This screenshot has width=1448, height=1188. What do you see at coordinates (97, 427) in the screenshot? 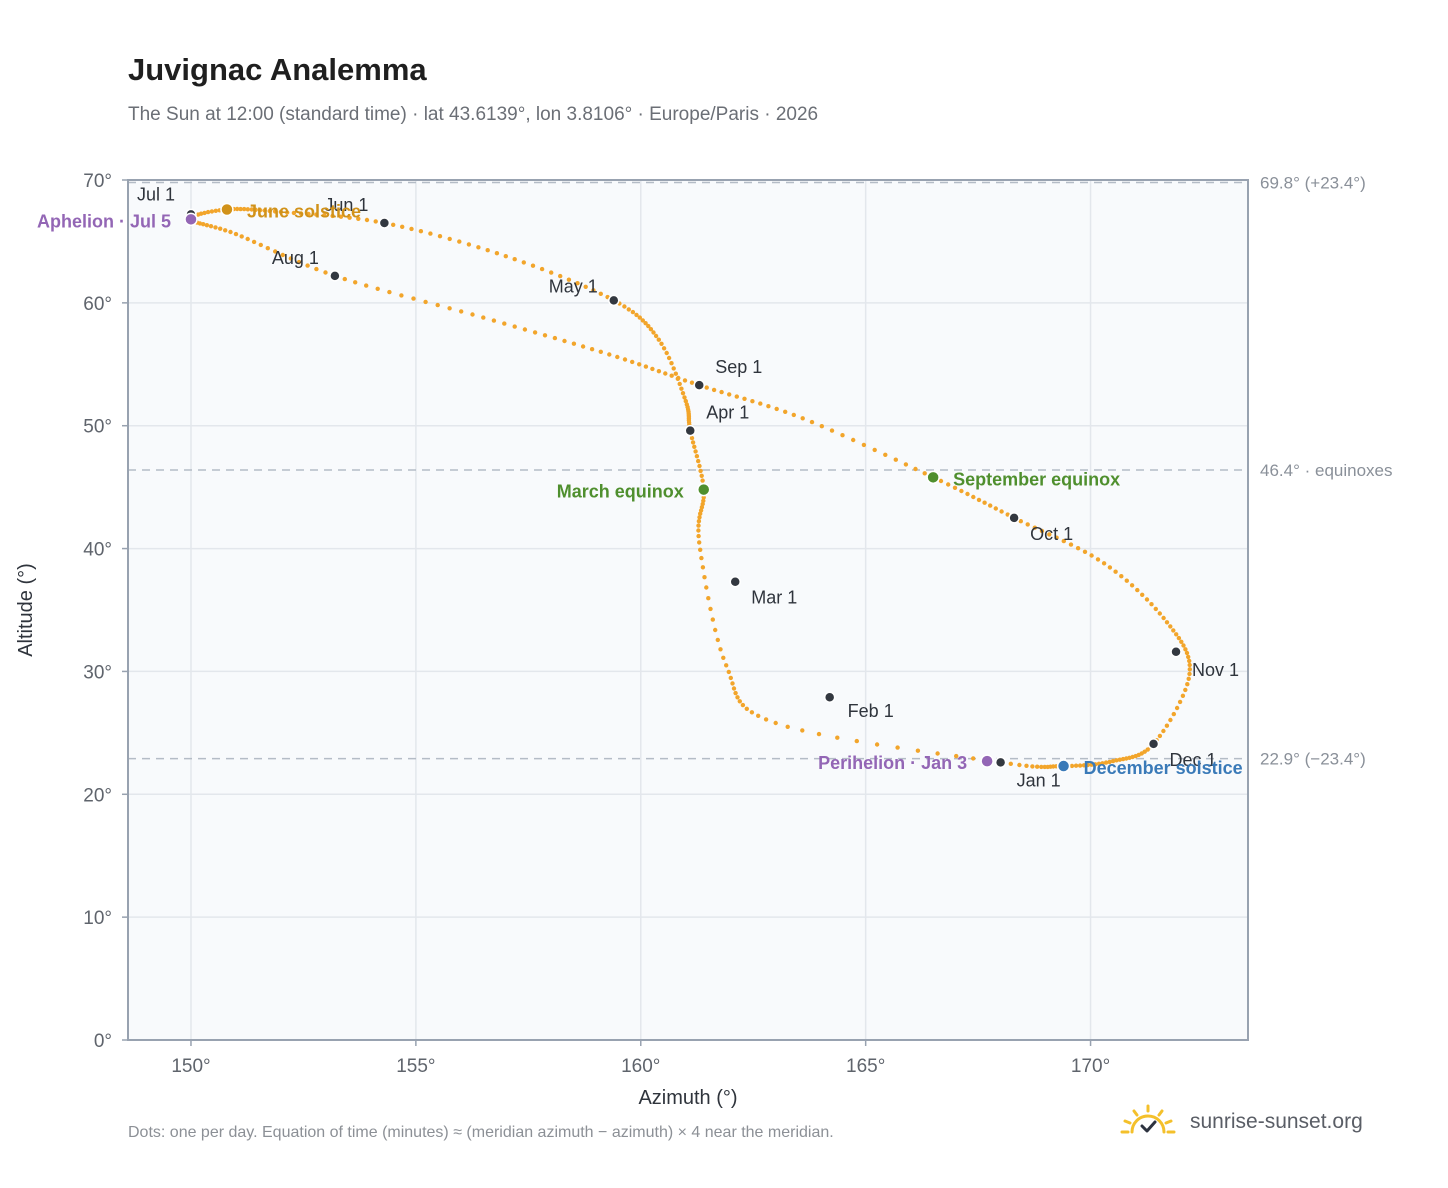
I see `y-tick-label: 50°` at bounding box center [97, 427].